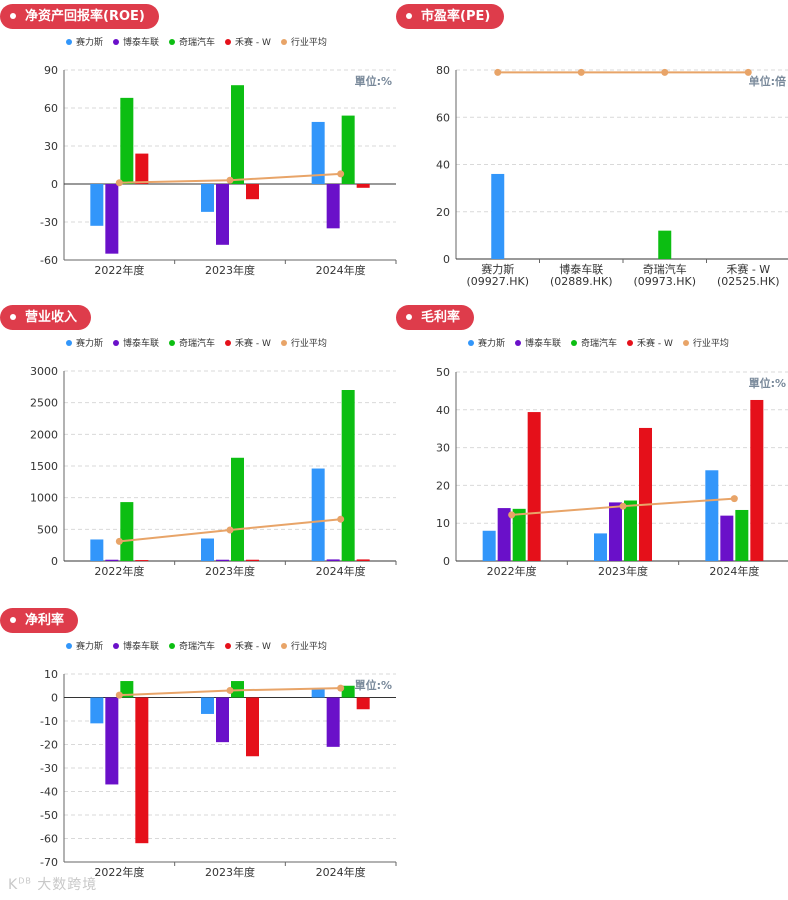  I want to click on y-tick-label: -70, so click(49, 862).